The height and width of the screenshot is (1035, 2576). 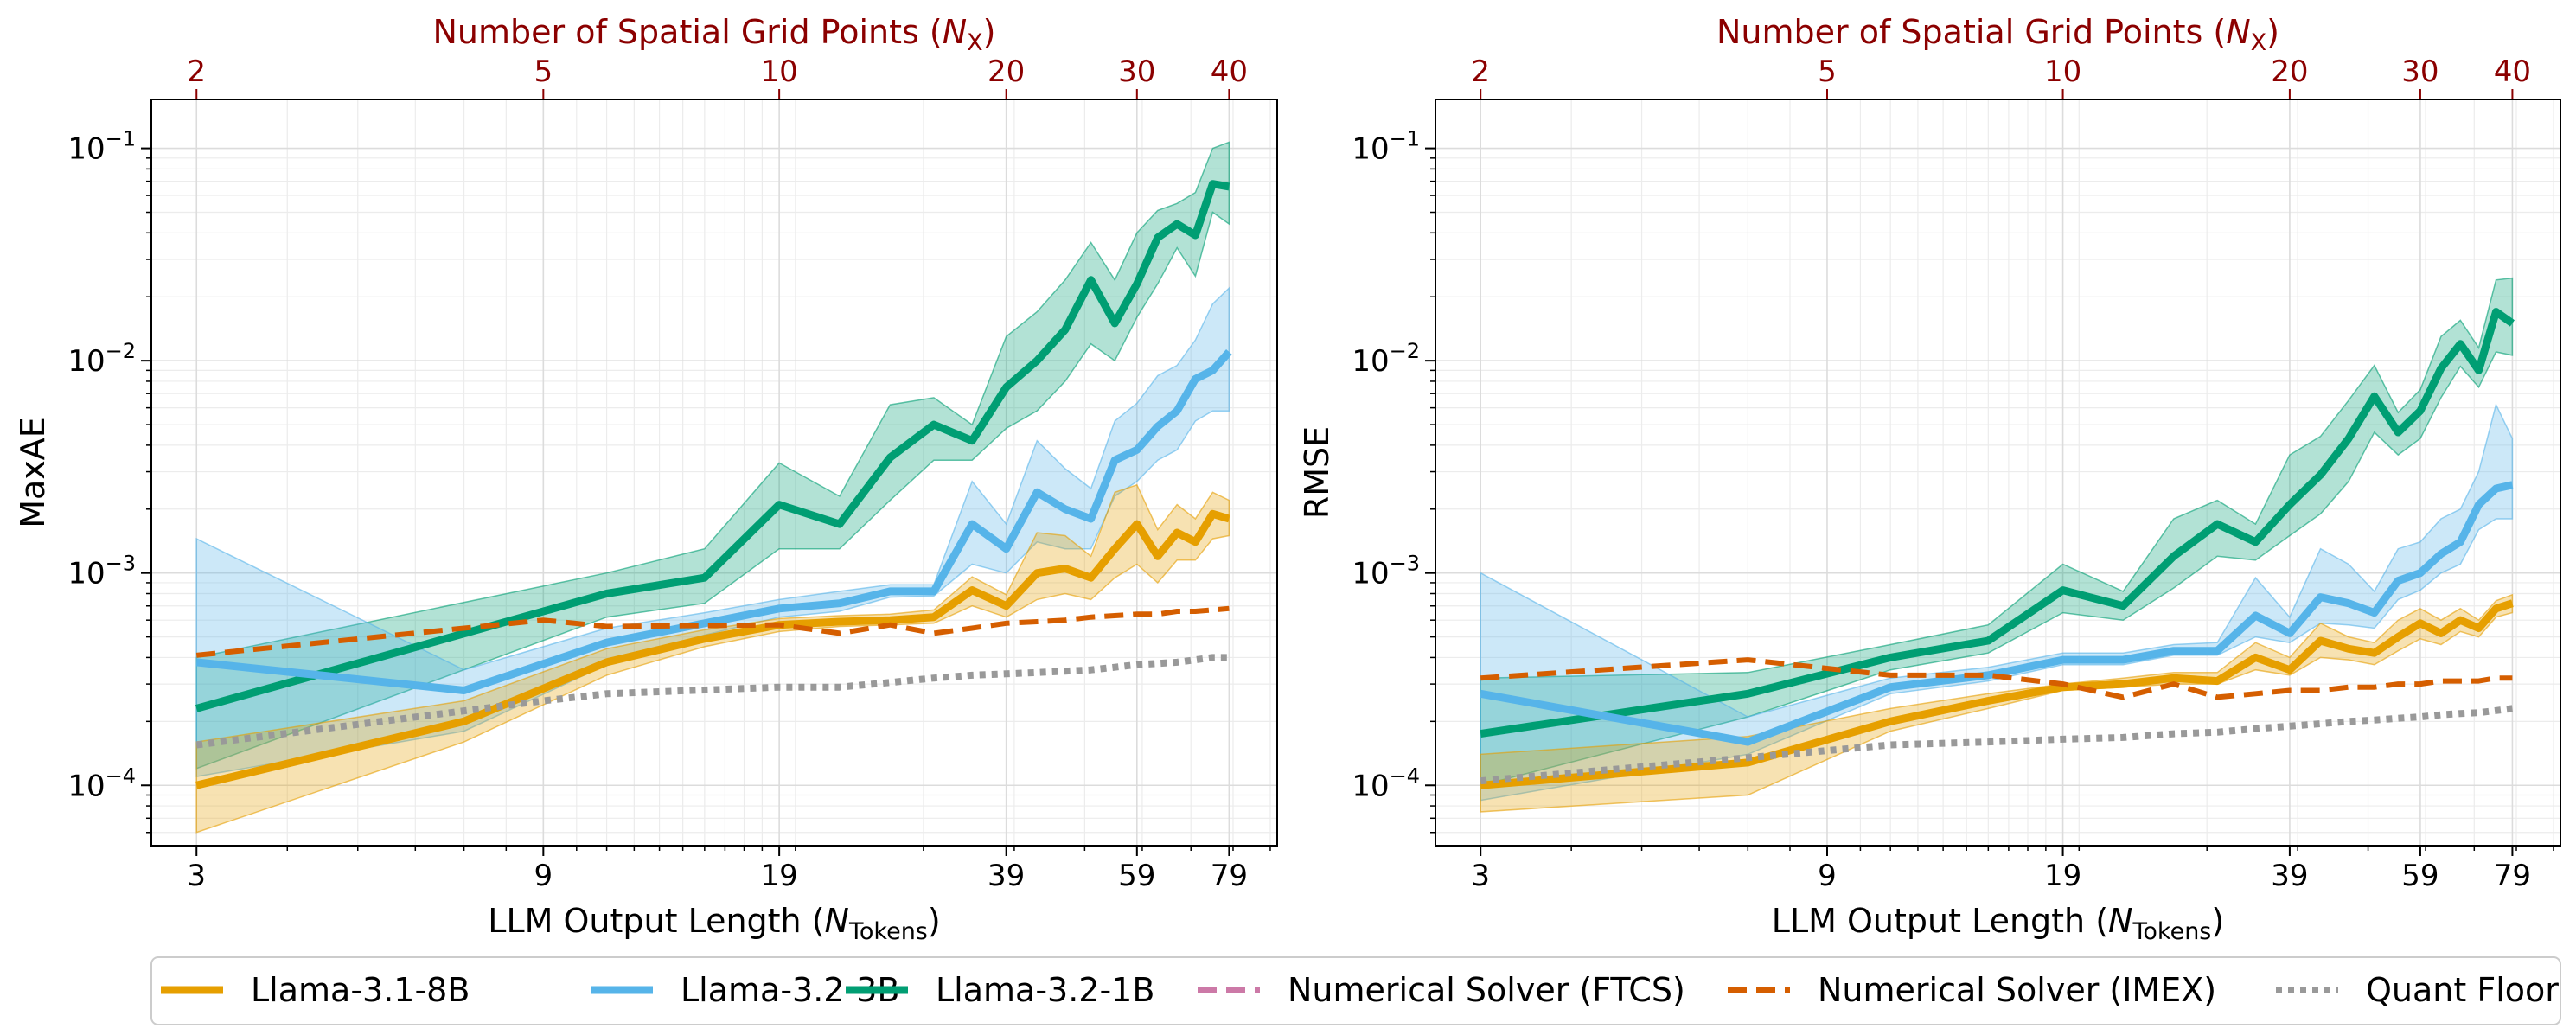 What do you see at coordinates (1997, 34) in the screenshot?
I see `top-x-axis-label: Number of Spatial Grid Points (NX)` at bounding box center [1997, 34].